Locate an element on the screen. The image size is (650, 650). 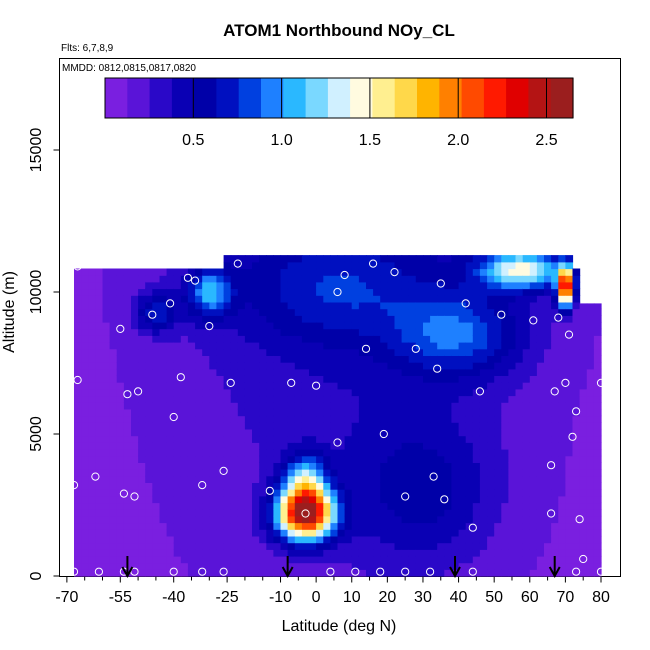
x-tick-label: 40 is located at coordinates (459, 597).